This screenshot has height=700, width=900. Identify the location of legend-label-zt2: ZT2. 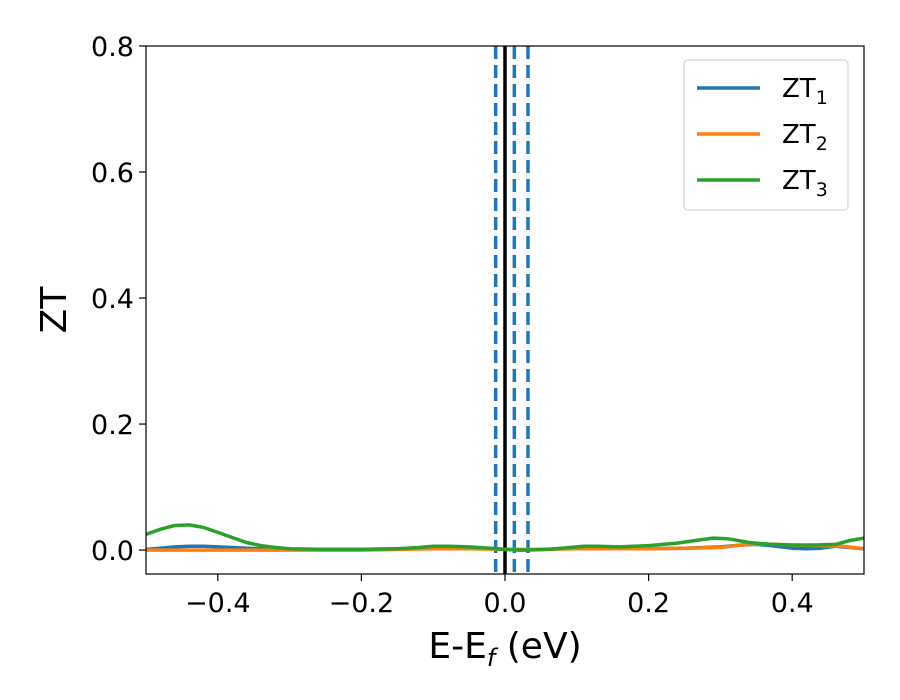
(805, 137).